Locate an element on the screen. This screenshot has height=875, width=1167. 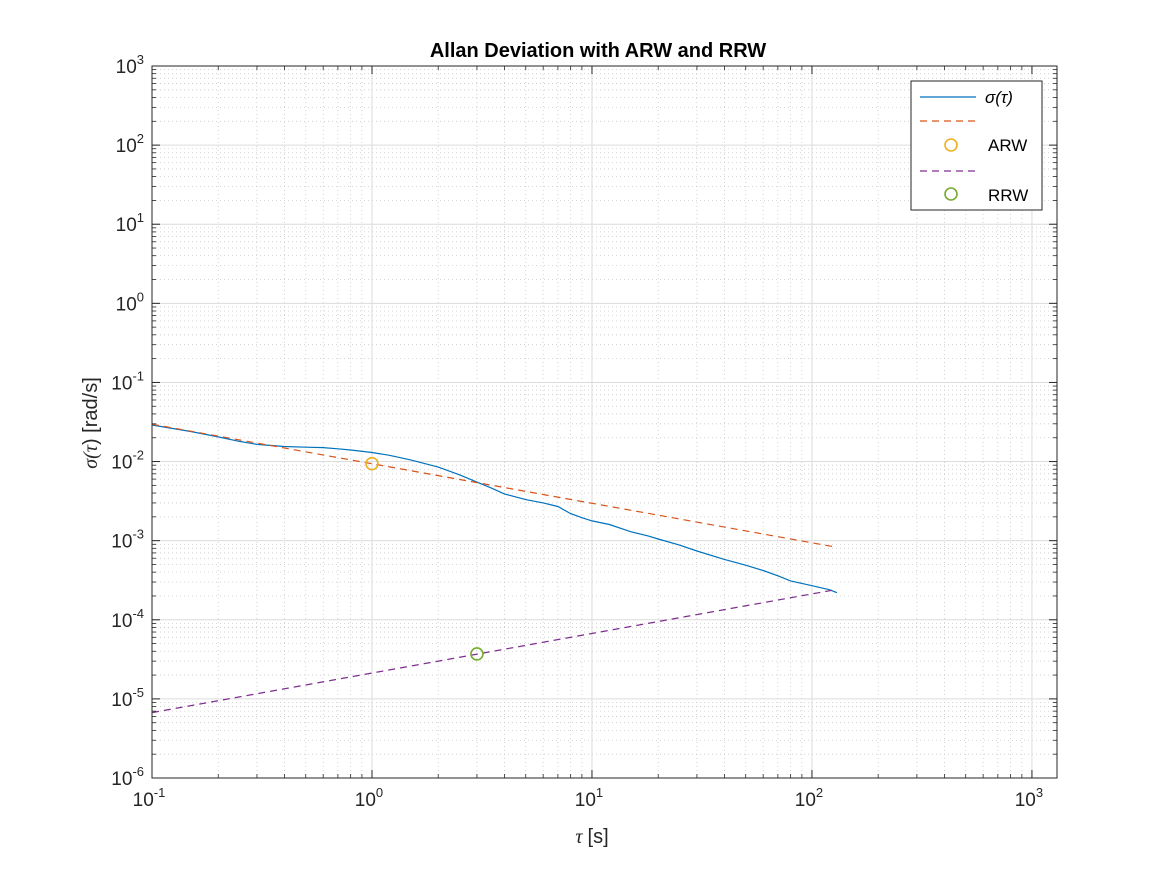
y-tick-label: 10⁻² is located at coordinates (127, 461).